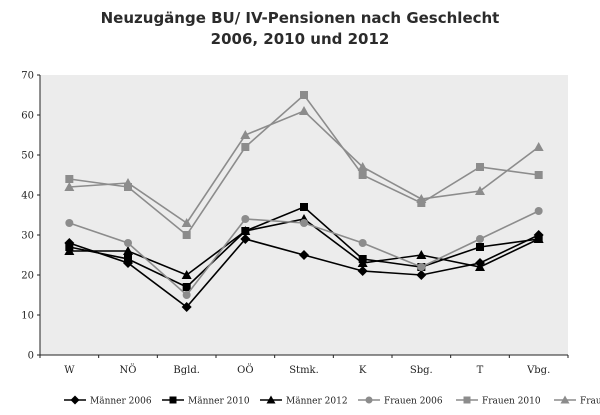 Image resolution: width=600 pixels, height=415 pixels. I want to click on x-tick-label: T, so click(480, 370).